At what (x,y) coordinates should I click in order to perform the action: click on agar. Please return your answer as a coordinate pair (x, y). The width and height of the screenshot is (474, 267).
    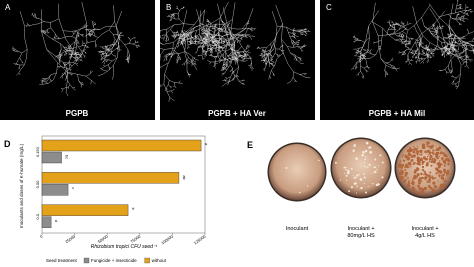
    Looking at the image, I should click on (361, 168).